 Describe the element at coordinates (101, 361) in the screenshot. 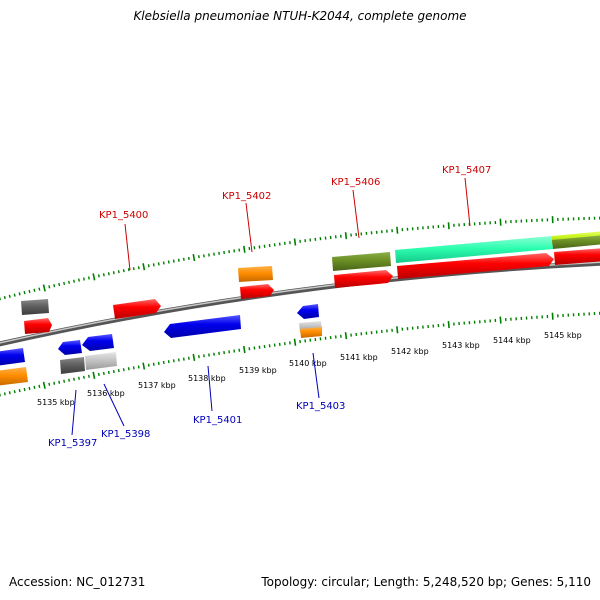

I see `gene-lightgray-rev` at that location.